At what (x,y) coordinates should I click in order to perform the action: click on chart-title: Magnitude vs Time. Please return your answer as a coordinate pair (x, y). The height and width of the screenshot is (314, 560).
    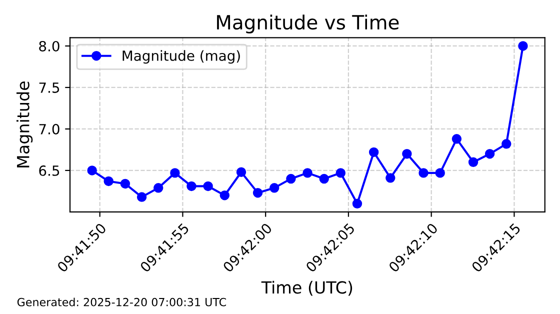
    Looking at the image, I should click on (308, 24).